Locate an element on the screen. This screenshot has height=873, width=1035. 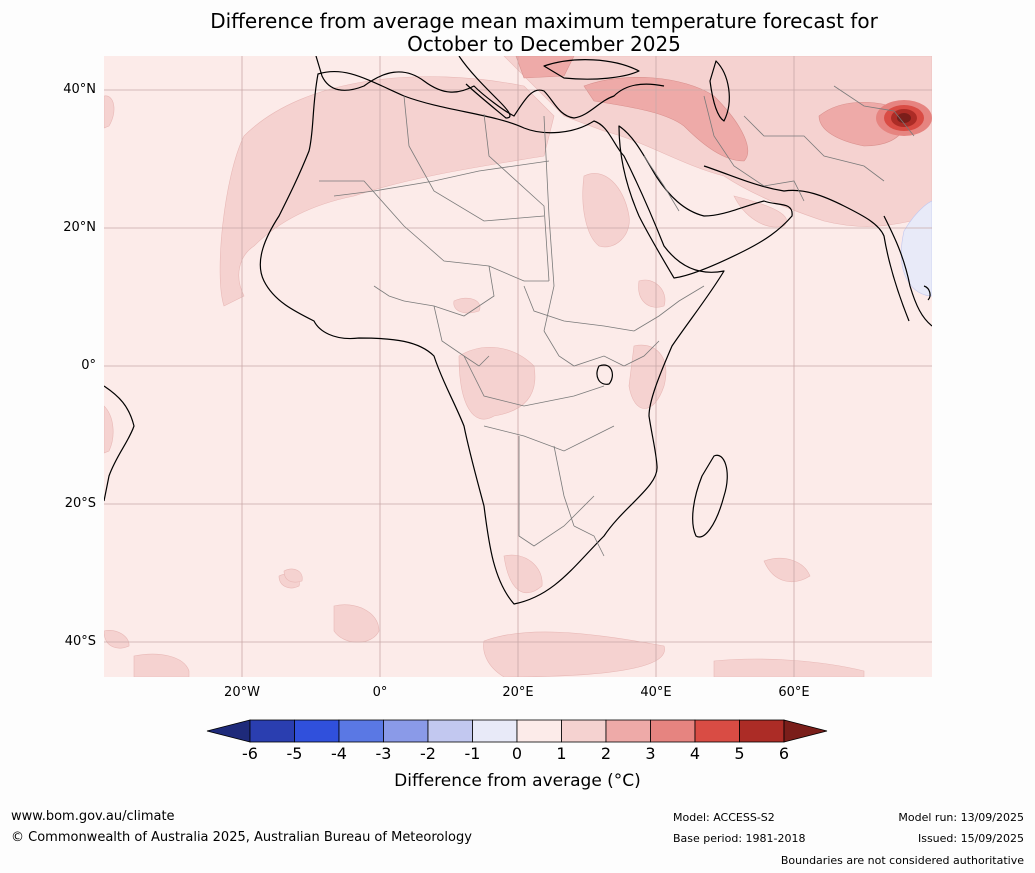
persian-coast is located at coordinates (806, 243).